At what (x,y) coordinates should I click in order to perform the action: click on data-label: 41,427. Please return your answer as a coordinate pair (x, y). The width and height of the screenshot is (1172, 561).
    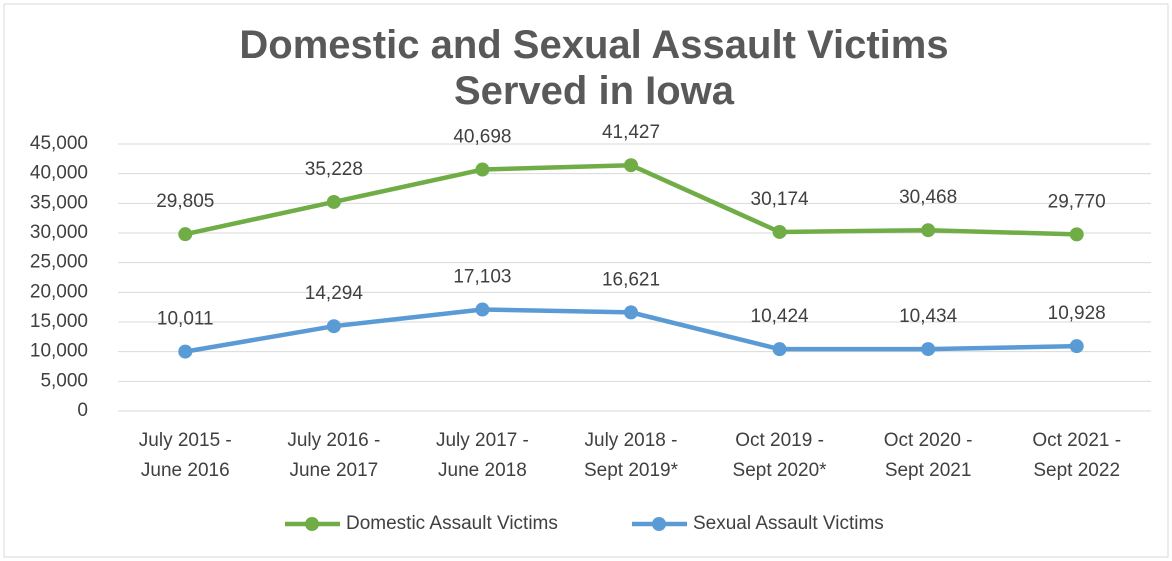
    Looking at the image, I should click on (631, 132).